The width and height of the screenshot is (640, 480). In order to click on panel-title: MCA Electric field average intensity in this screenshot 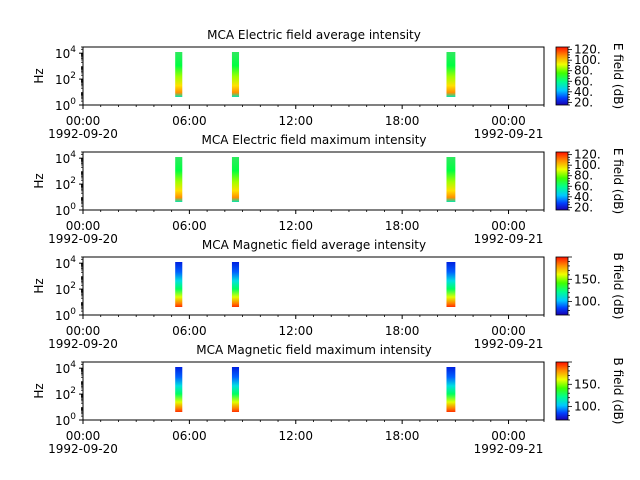, I will do `click(314, 35)`.